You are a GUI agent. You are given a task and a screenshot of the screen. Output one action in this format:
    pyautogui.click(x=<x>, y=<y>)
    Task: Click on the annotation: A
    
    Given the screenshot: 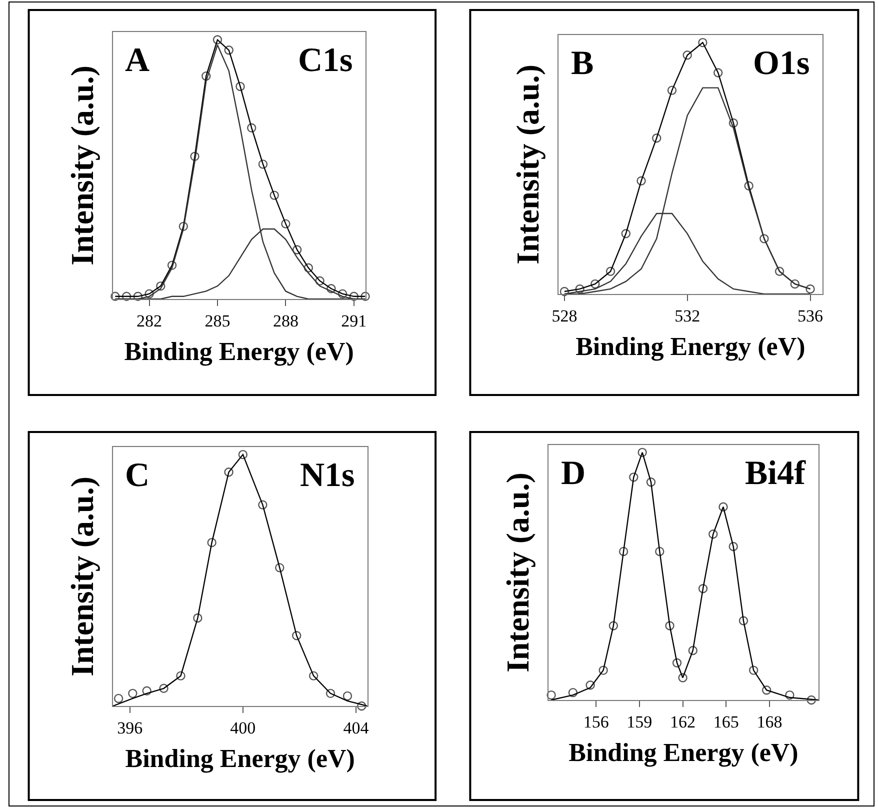 What is the action you would take?
    pyautogui.click(x=137, y=60)
    